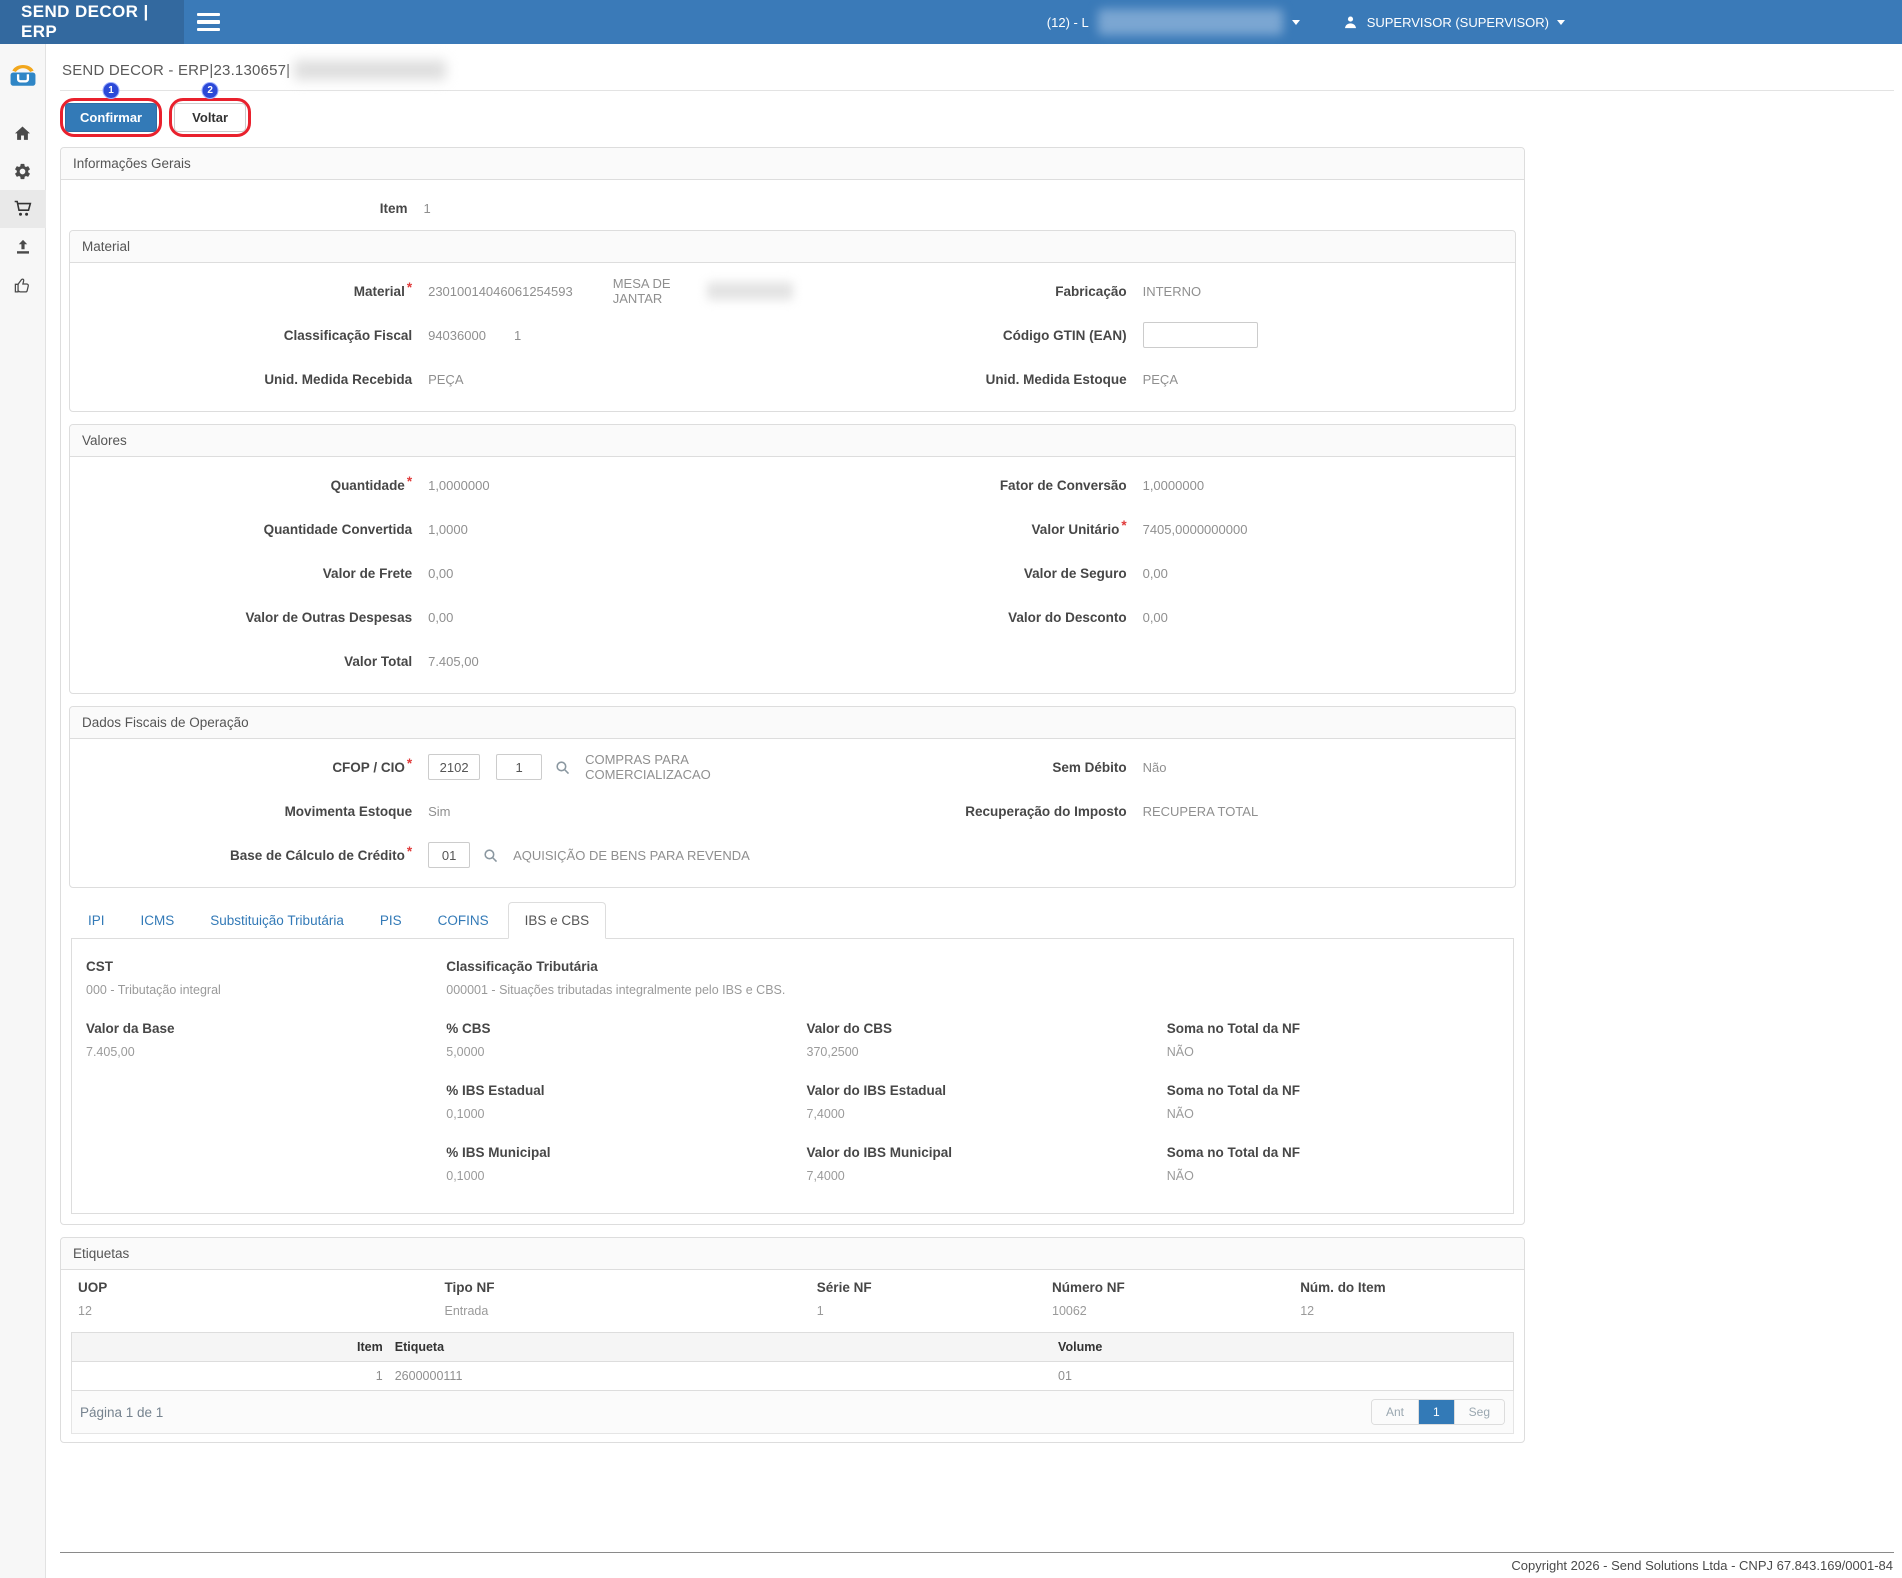 This screenshot has height=1578, width=1902. I want to click on field-base-calculo-credito: Base de Cálculo de Crédito, so click(435, 855).